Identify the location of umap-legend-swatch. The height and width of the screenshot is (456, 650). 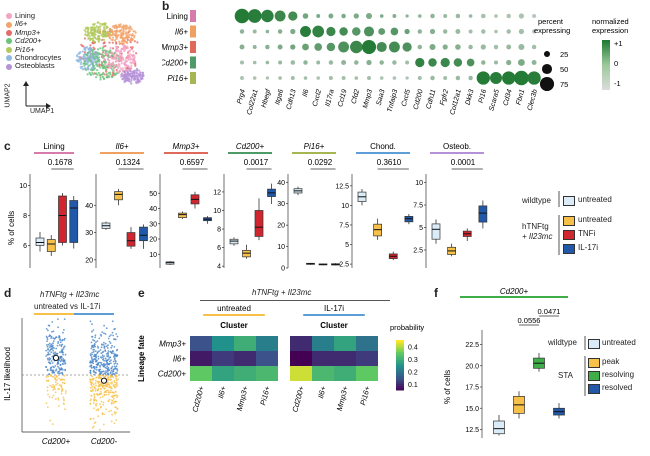
(9, 16).